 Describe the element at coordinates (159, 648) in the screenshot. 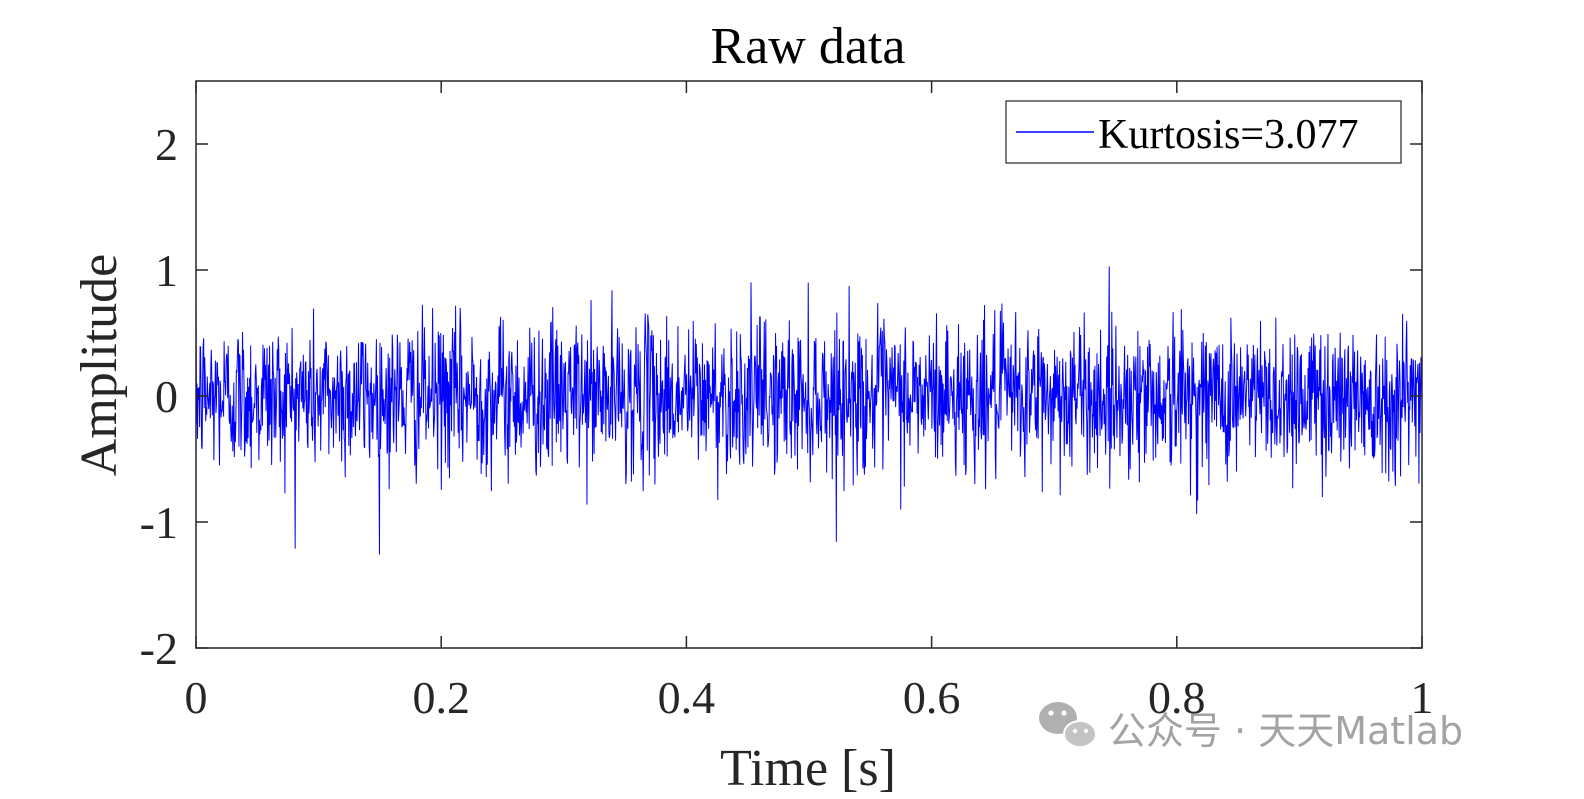

I see `y-tick-label: -2` at that location.